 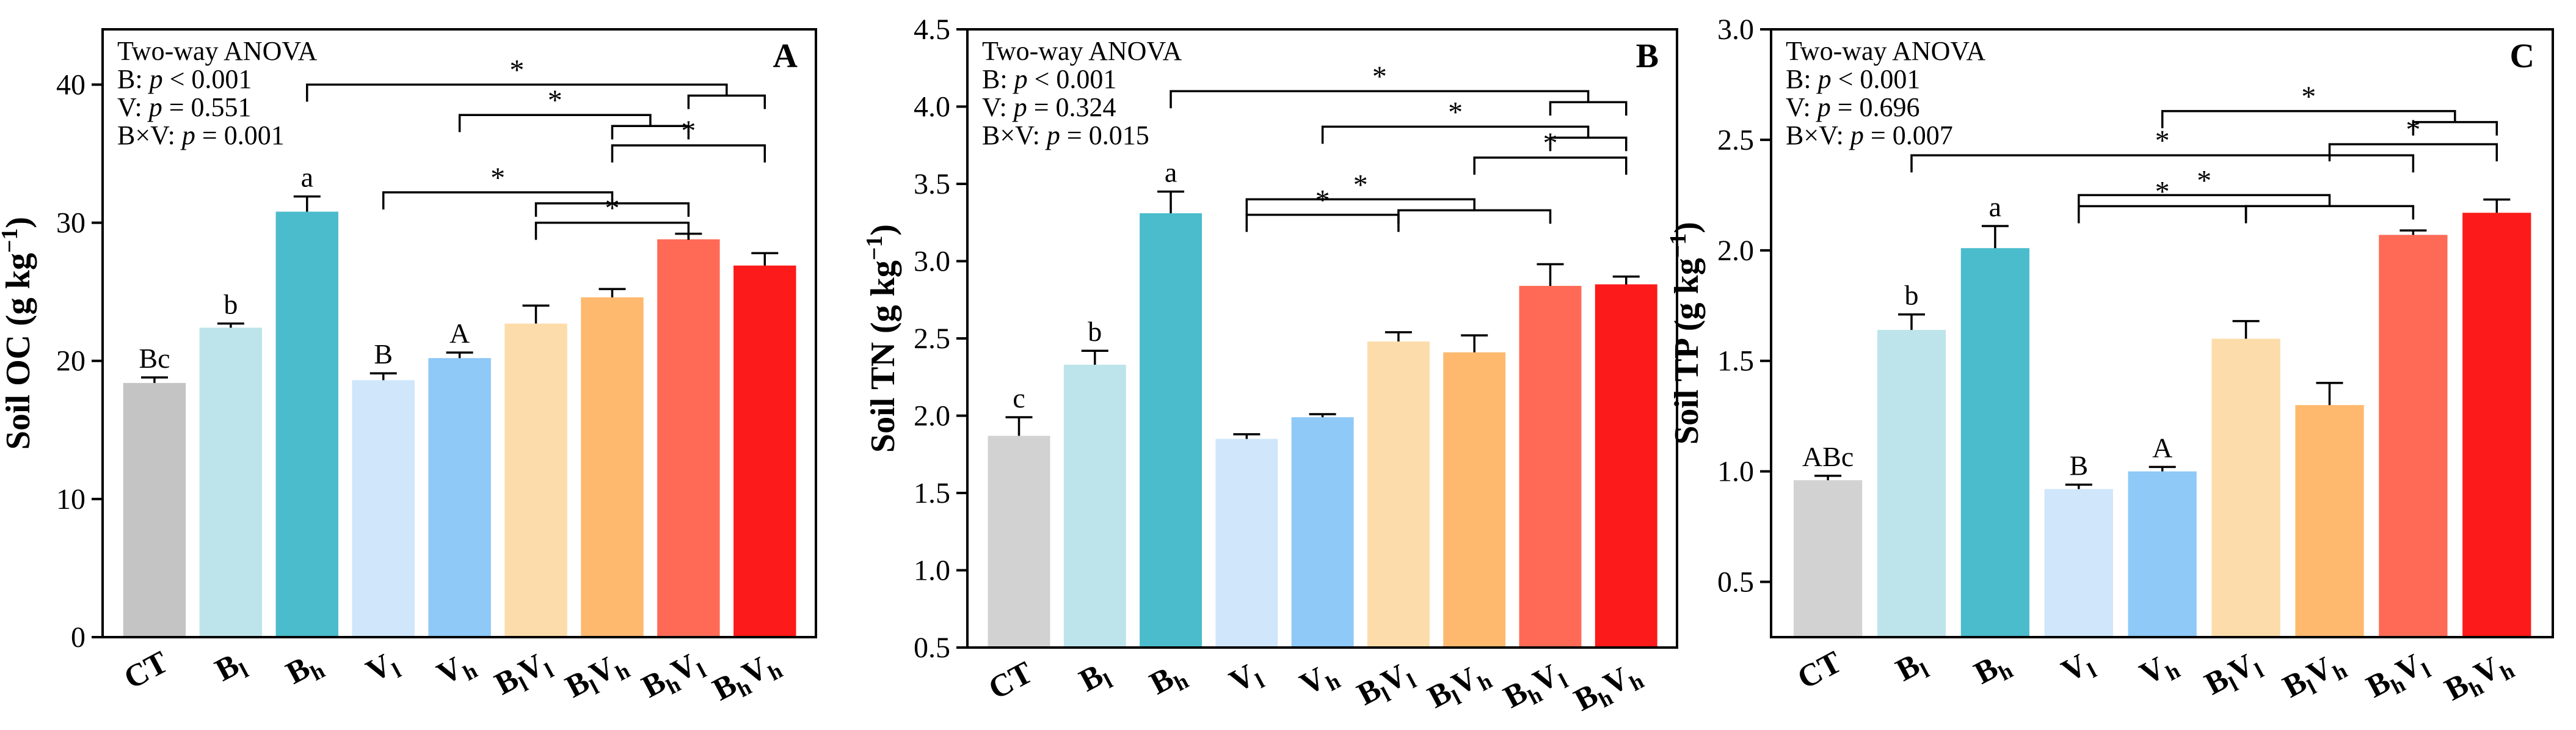 What do you see at coordinates (1828, 457) in the screenshot?
I see `significance-letter-0: ABc` at bounding box center [1828, 457].